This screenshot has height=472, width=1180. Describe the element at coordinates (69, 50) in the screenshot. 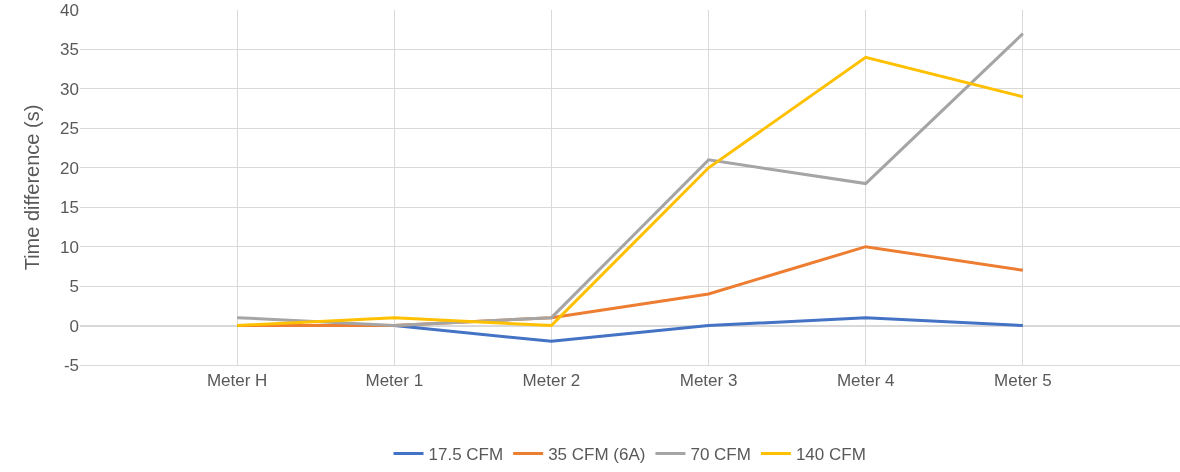

I see `y-tick-label: 35` at that location.